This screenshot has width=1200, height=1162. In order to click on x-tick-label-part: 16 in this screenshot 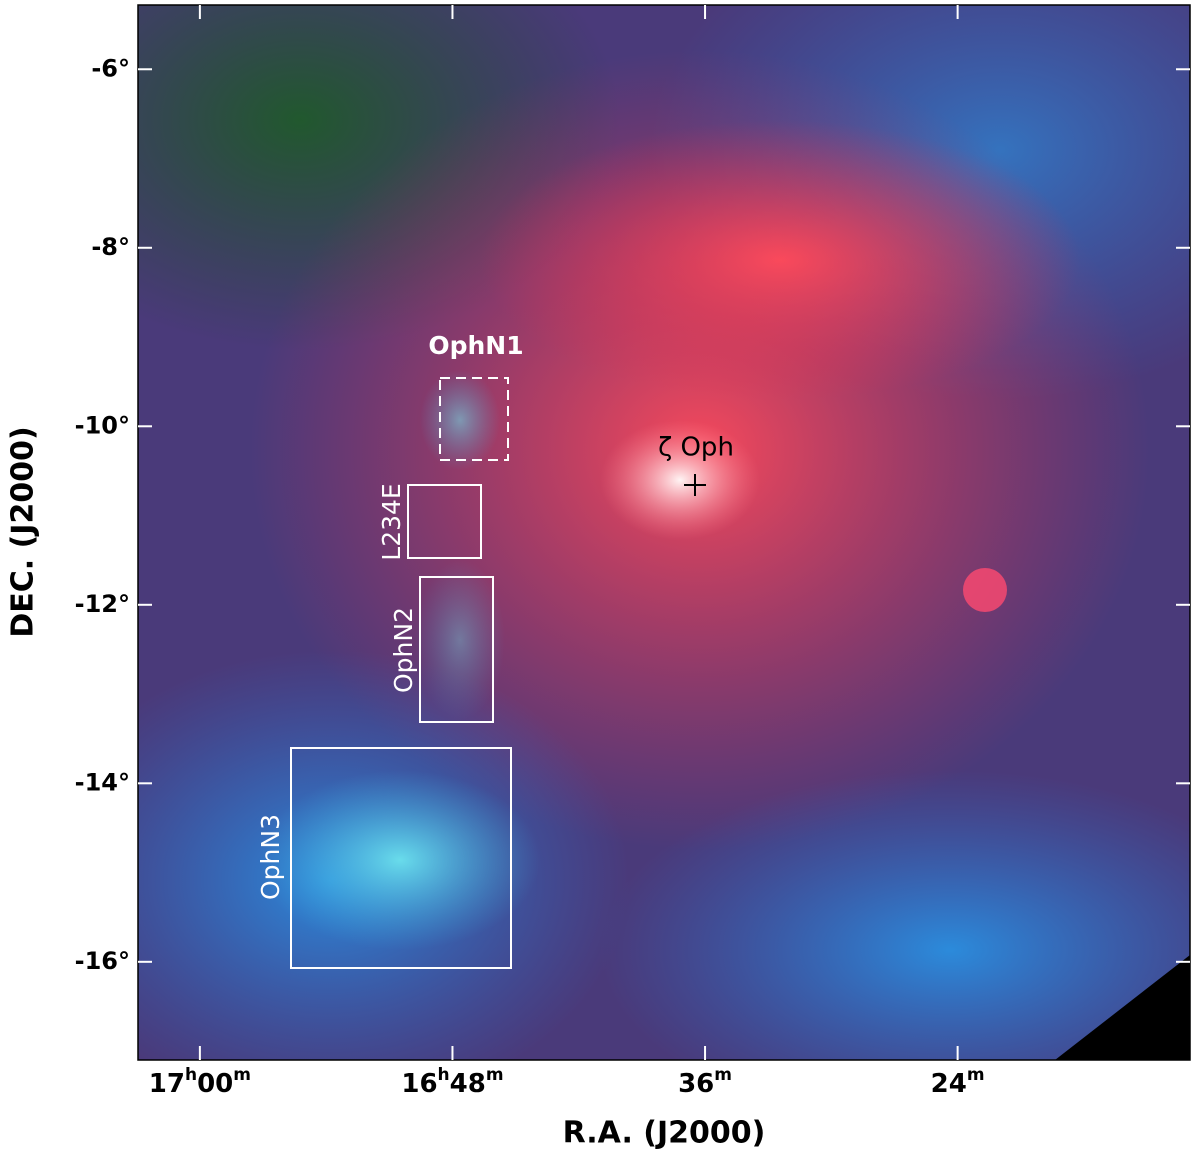, I will do `click(419, 1084)`.